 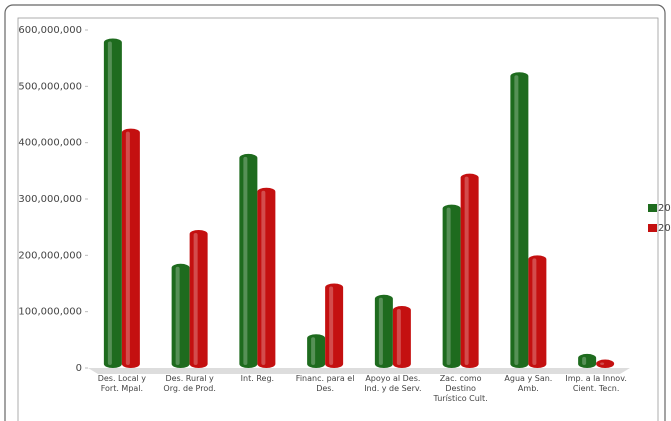 I want to click on y-tick-label: 500,000,000, so click(x=50, y=86).